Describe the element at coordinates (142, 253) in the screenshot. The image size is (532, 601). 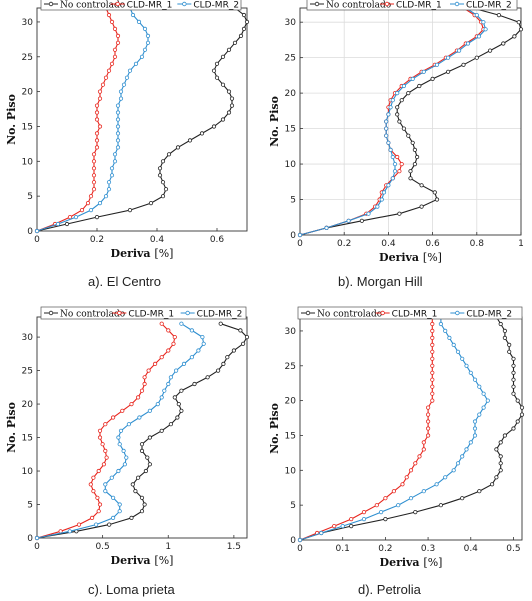
I see `x-axis-label: Deriva [%]` at that location.